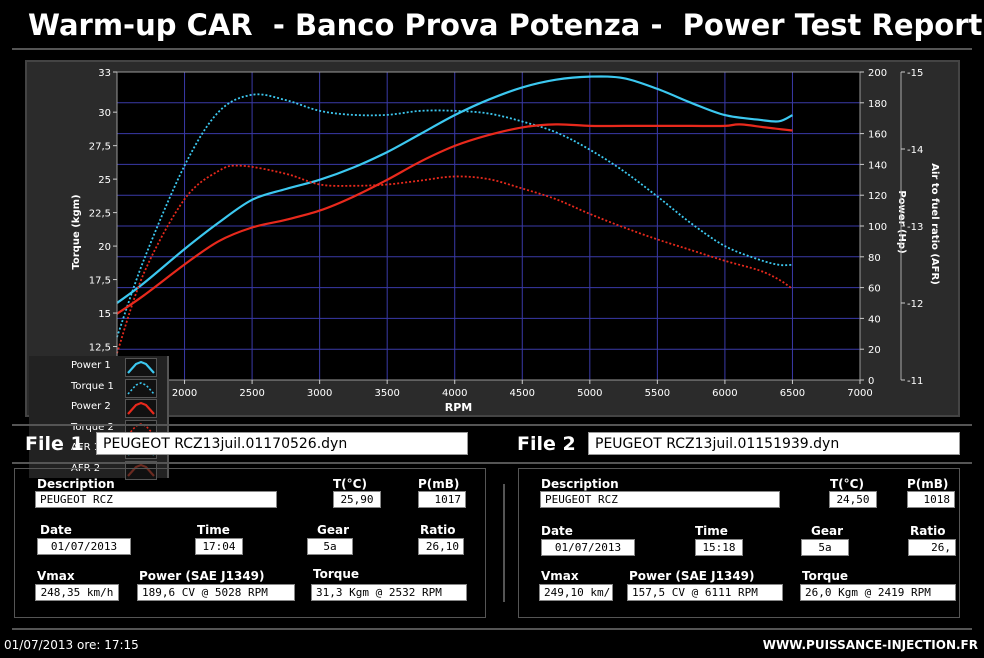  Describe the element at coordinates (877, 165) in the screenshot. I see `power-tick-label: 140` at that location.